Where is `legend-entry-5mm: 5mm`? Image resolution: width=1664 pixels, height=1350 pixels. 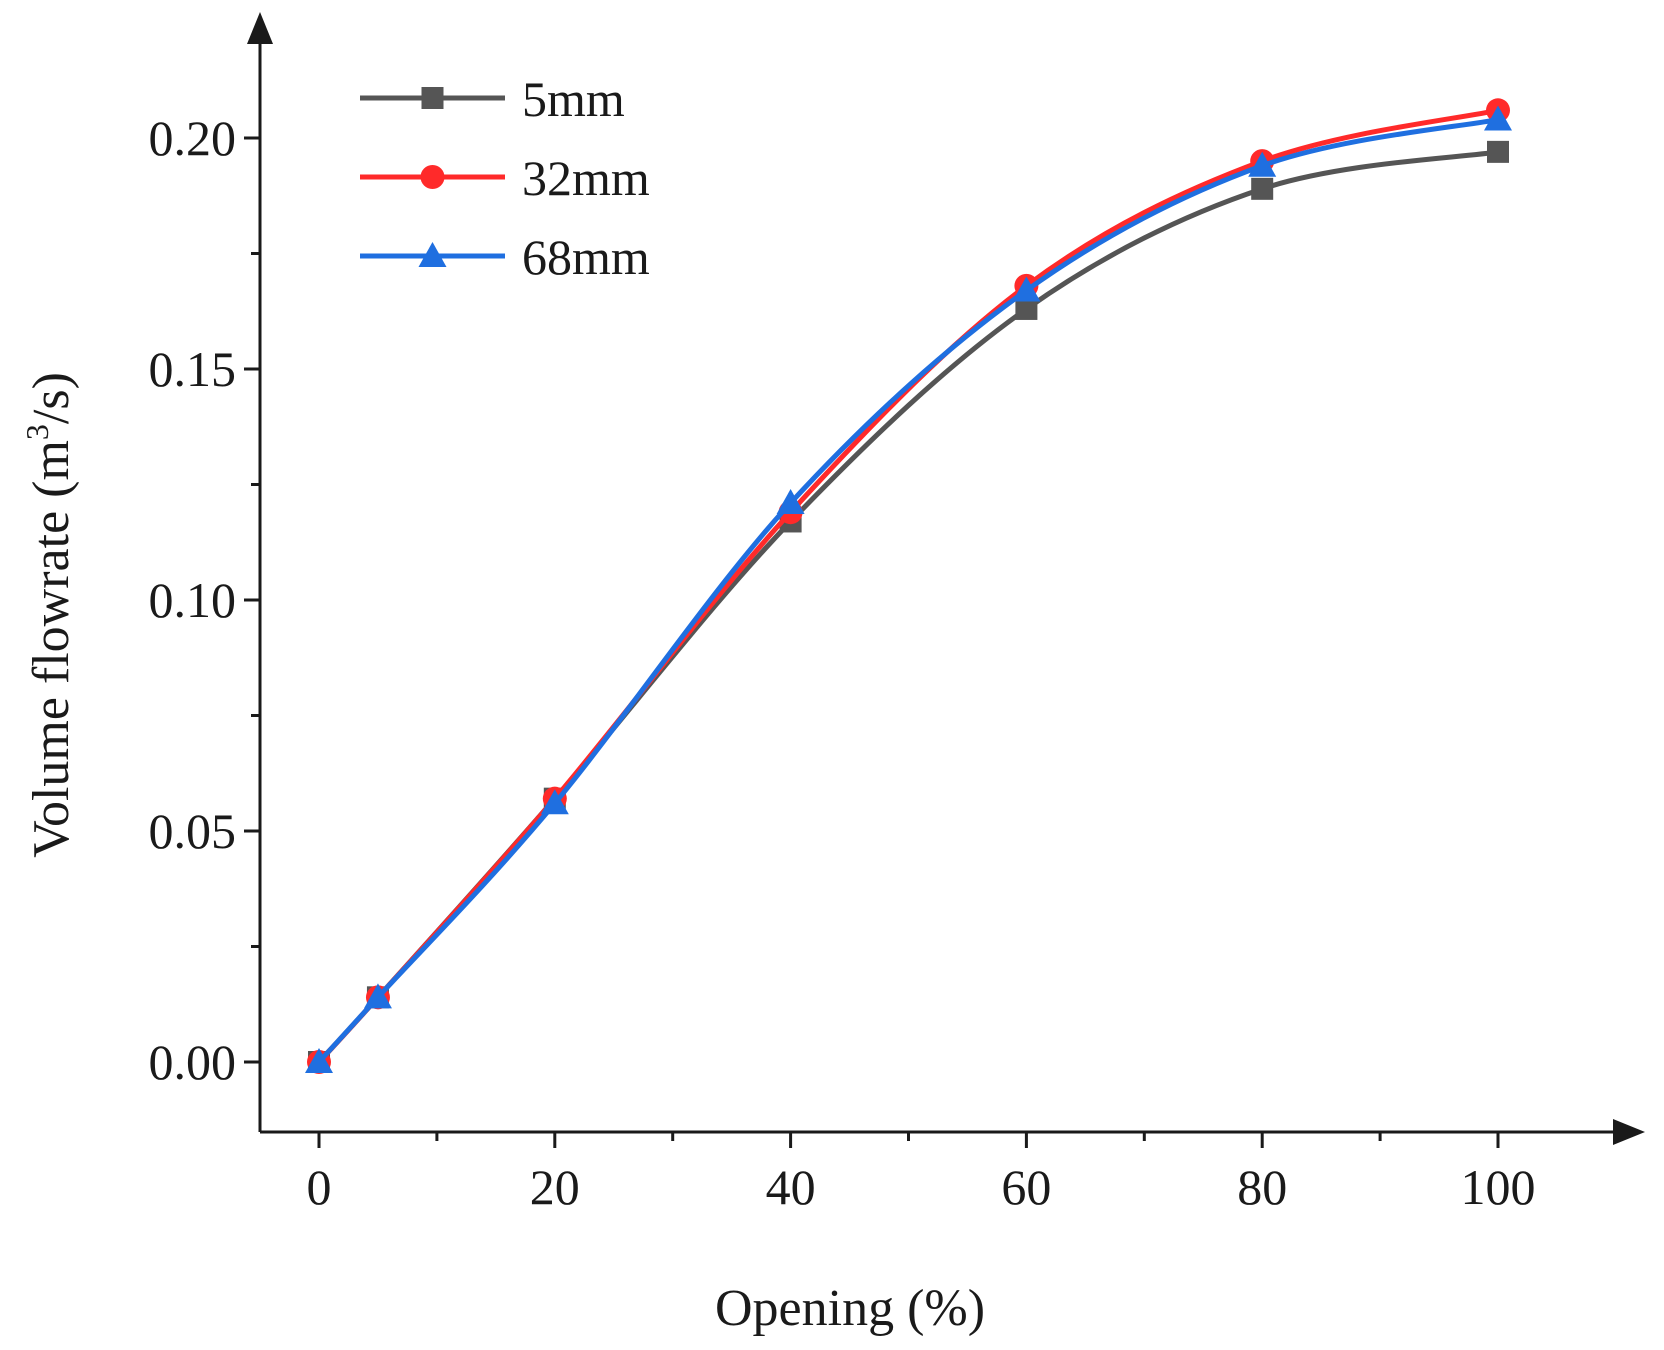
legend-entry-5mm: 5mm is located at coordinates (492, 99).